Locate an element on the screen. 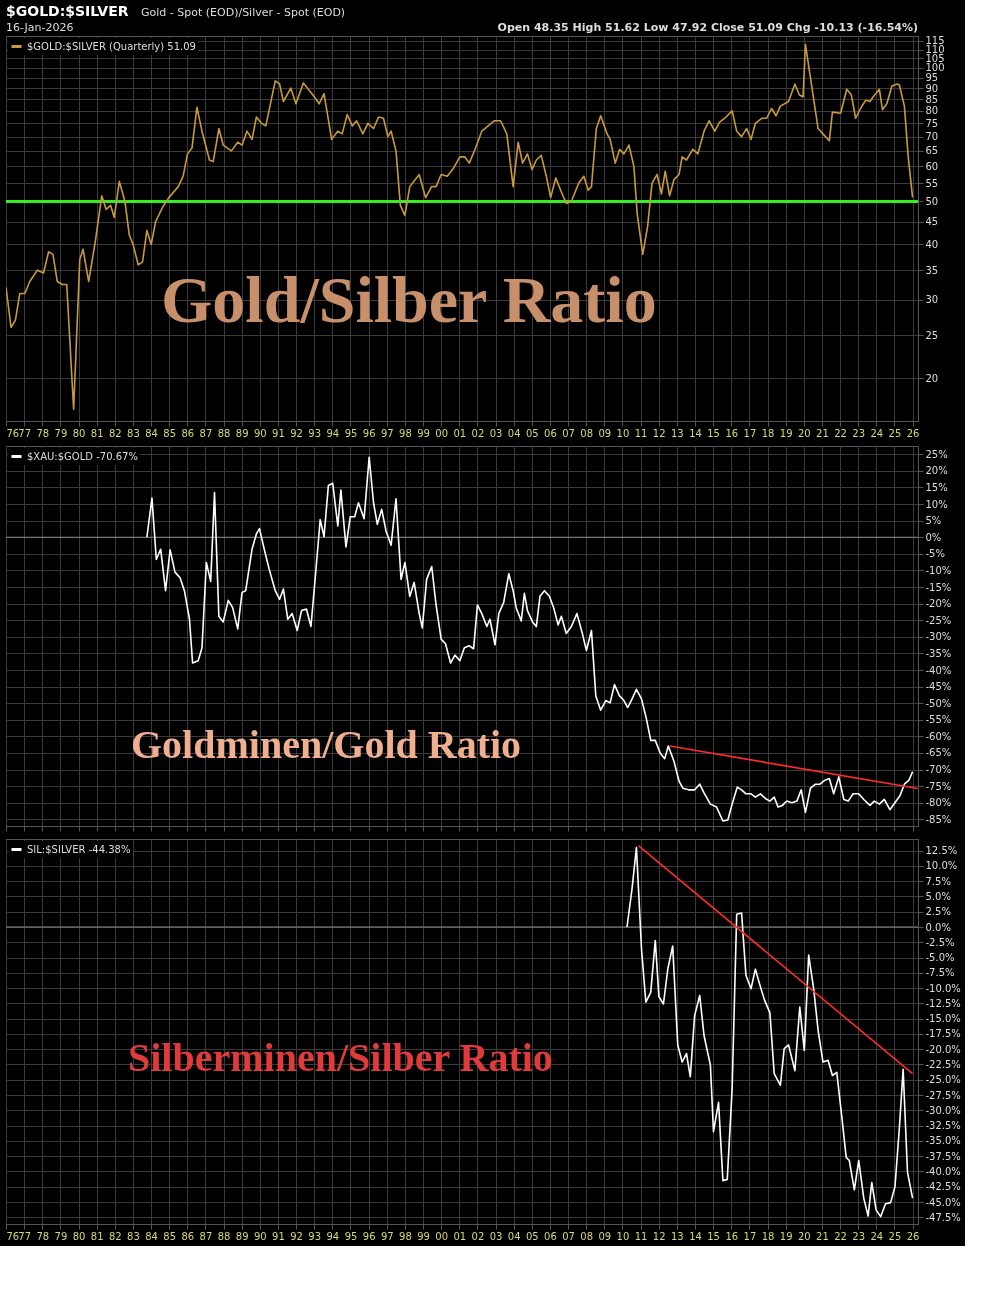  x-tick-label: 18 is located at coordinates (768, 433).